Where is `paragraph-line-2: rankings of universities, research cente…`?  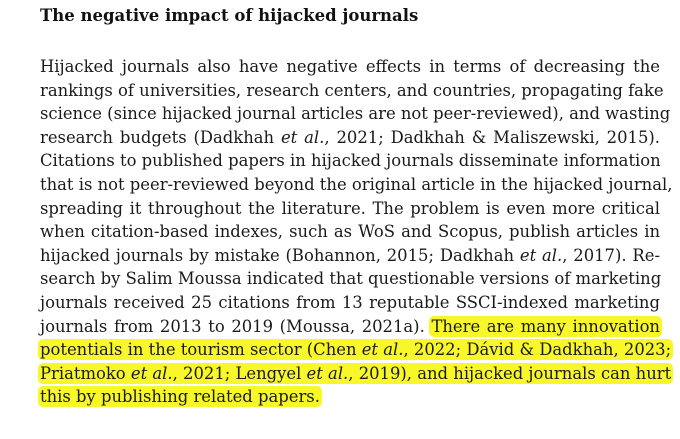 paragraph-line-2: rankings of universities, research cente… is located at coordinates (352, 90).